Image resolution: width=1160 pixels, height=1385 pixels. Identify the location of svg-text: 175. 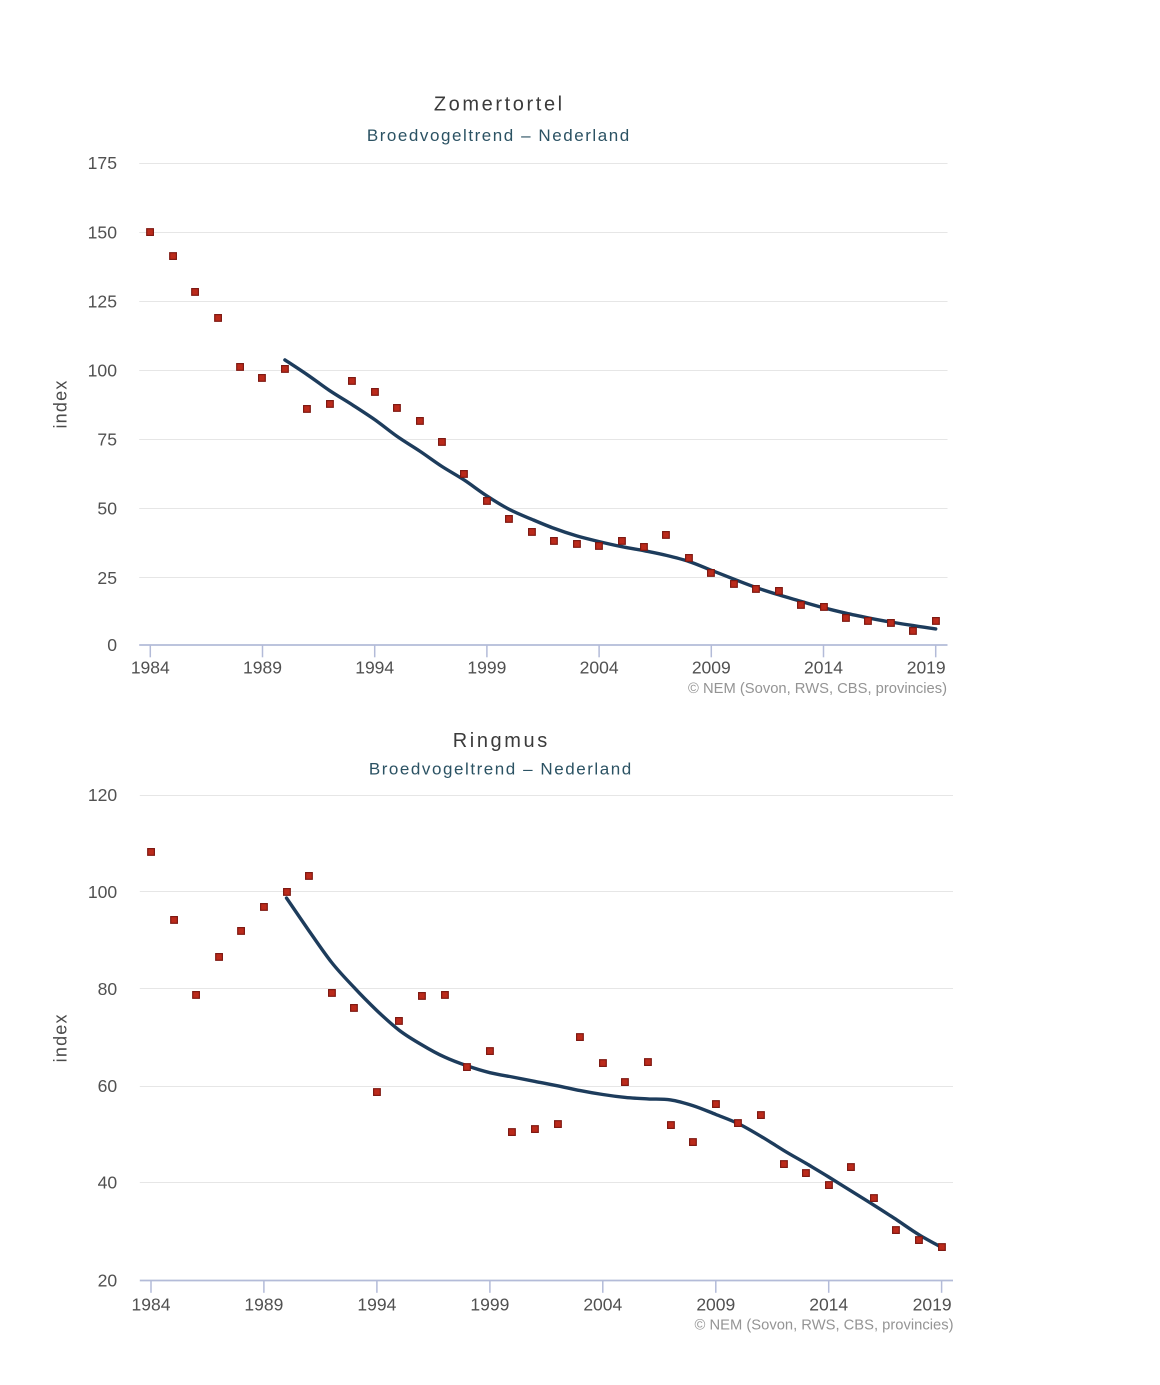
(103, 163).